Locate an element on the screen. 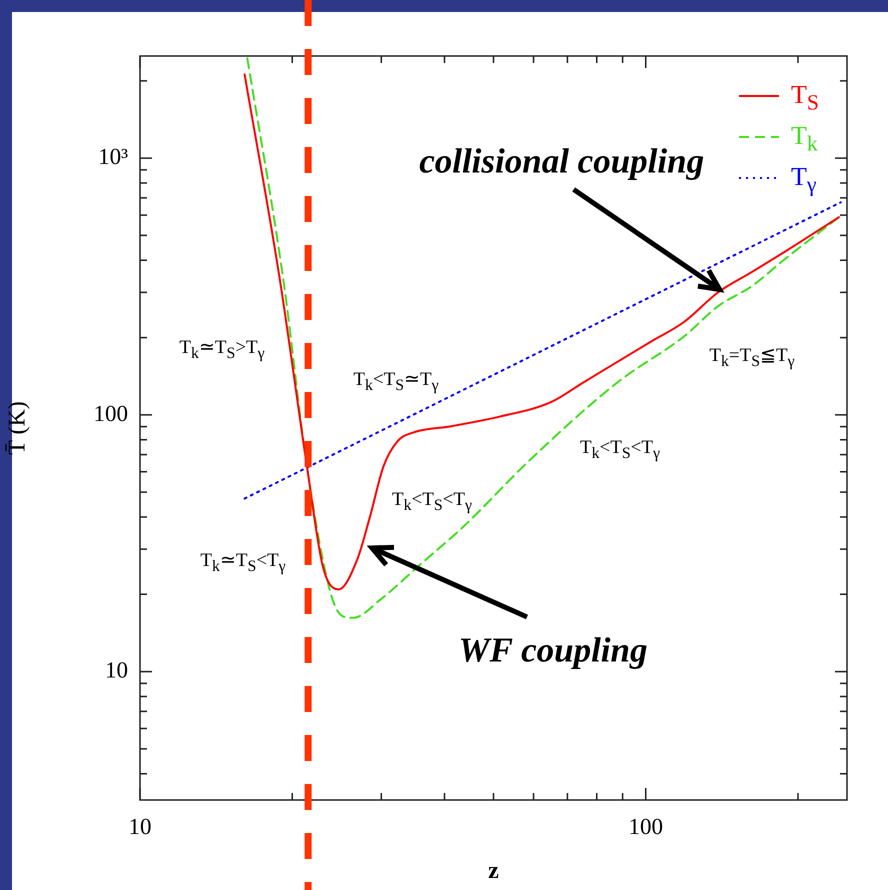  legend-label: T$_{S}$ is located at coordinates (805, 97).